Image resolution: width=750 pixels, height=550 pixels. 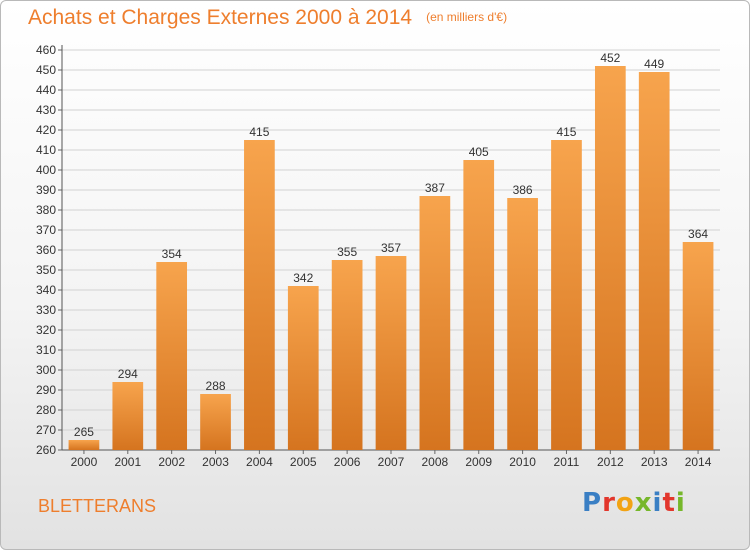 What do you see at coordinates (303, 278) in the screenshot?
I see `data-label: 342` at bounding box center [303, 278].